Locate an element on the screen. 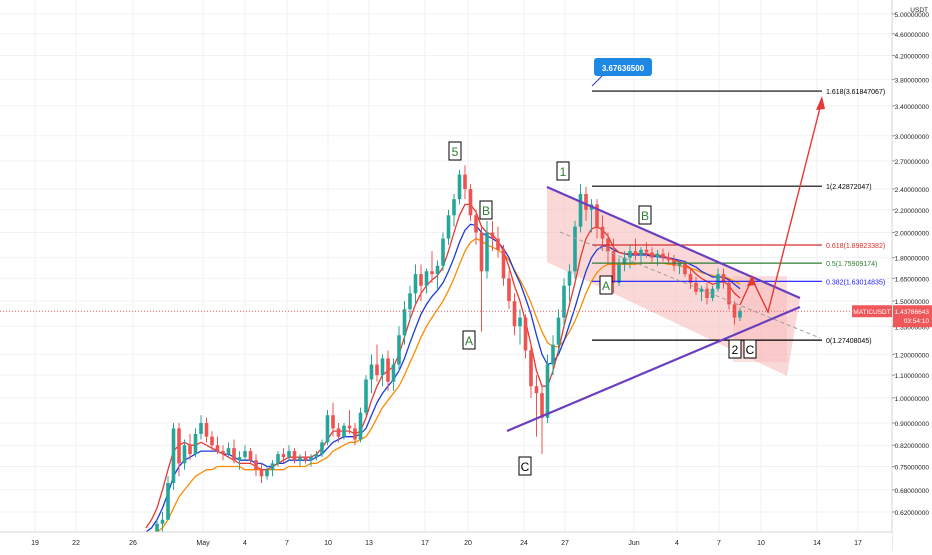  projection-path is located at coordinates (781, 207).